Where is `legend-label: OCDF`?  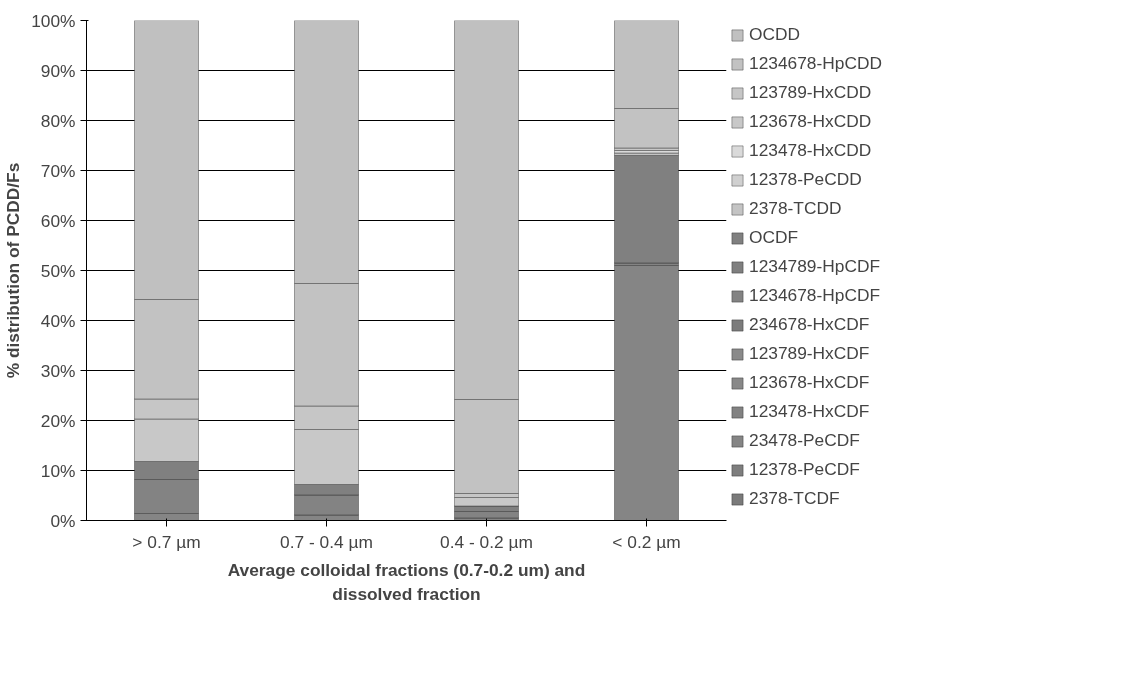 legend-label: OCDF is located at coordinates (774, 237).